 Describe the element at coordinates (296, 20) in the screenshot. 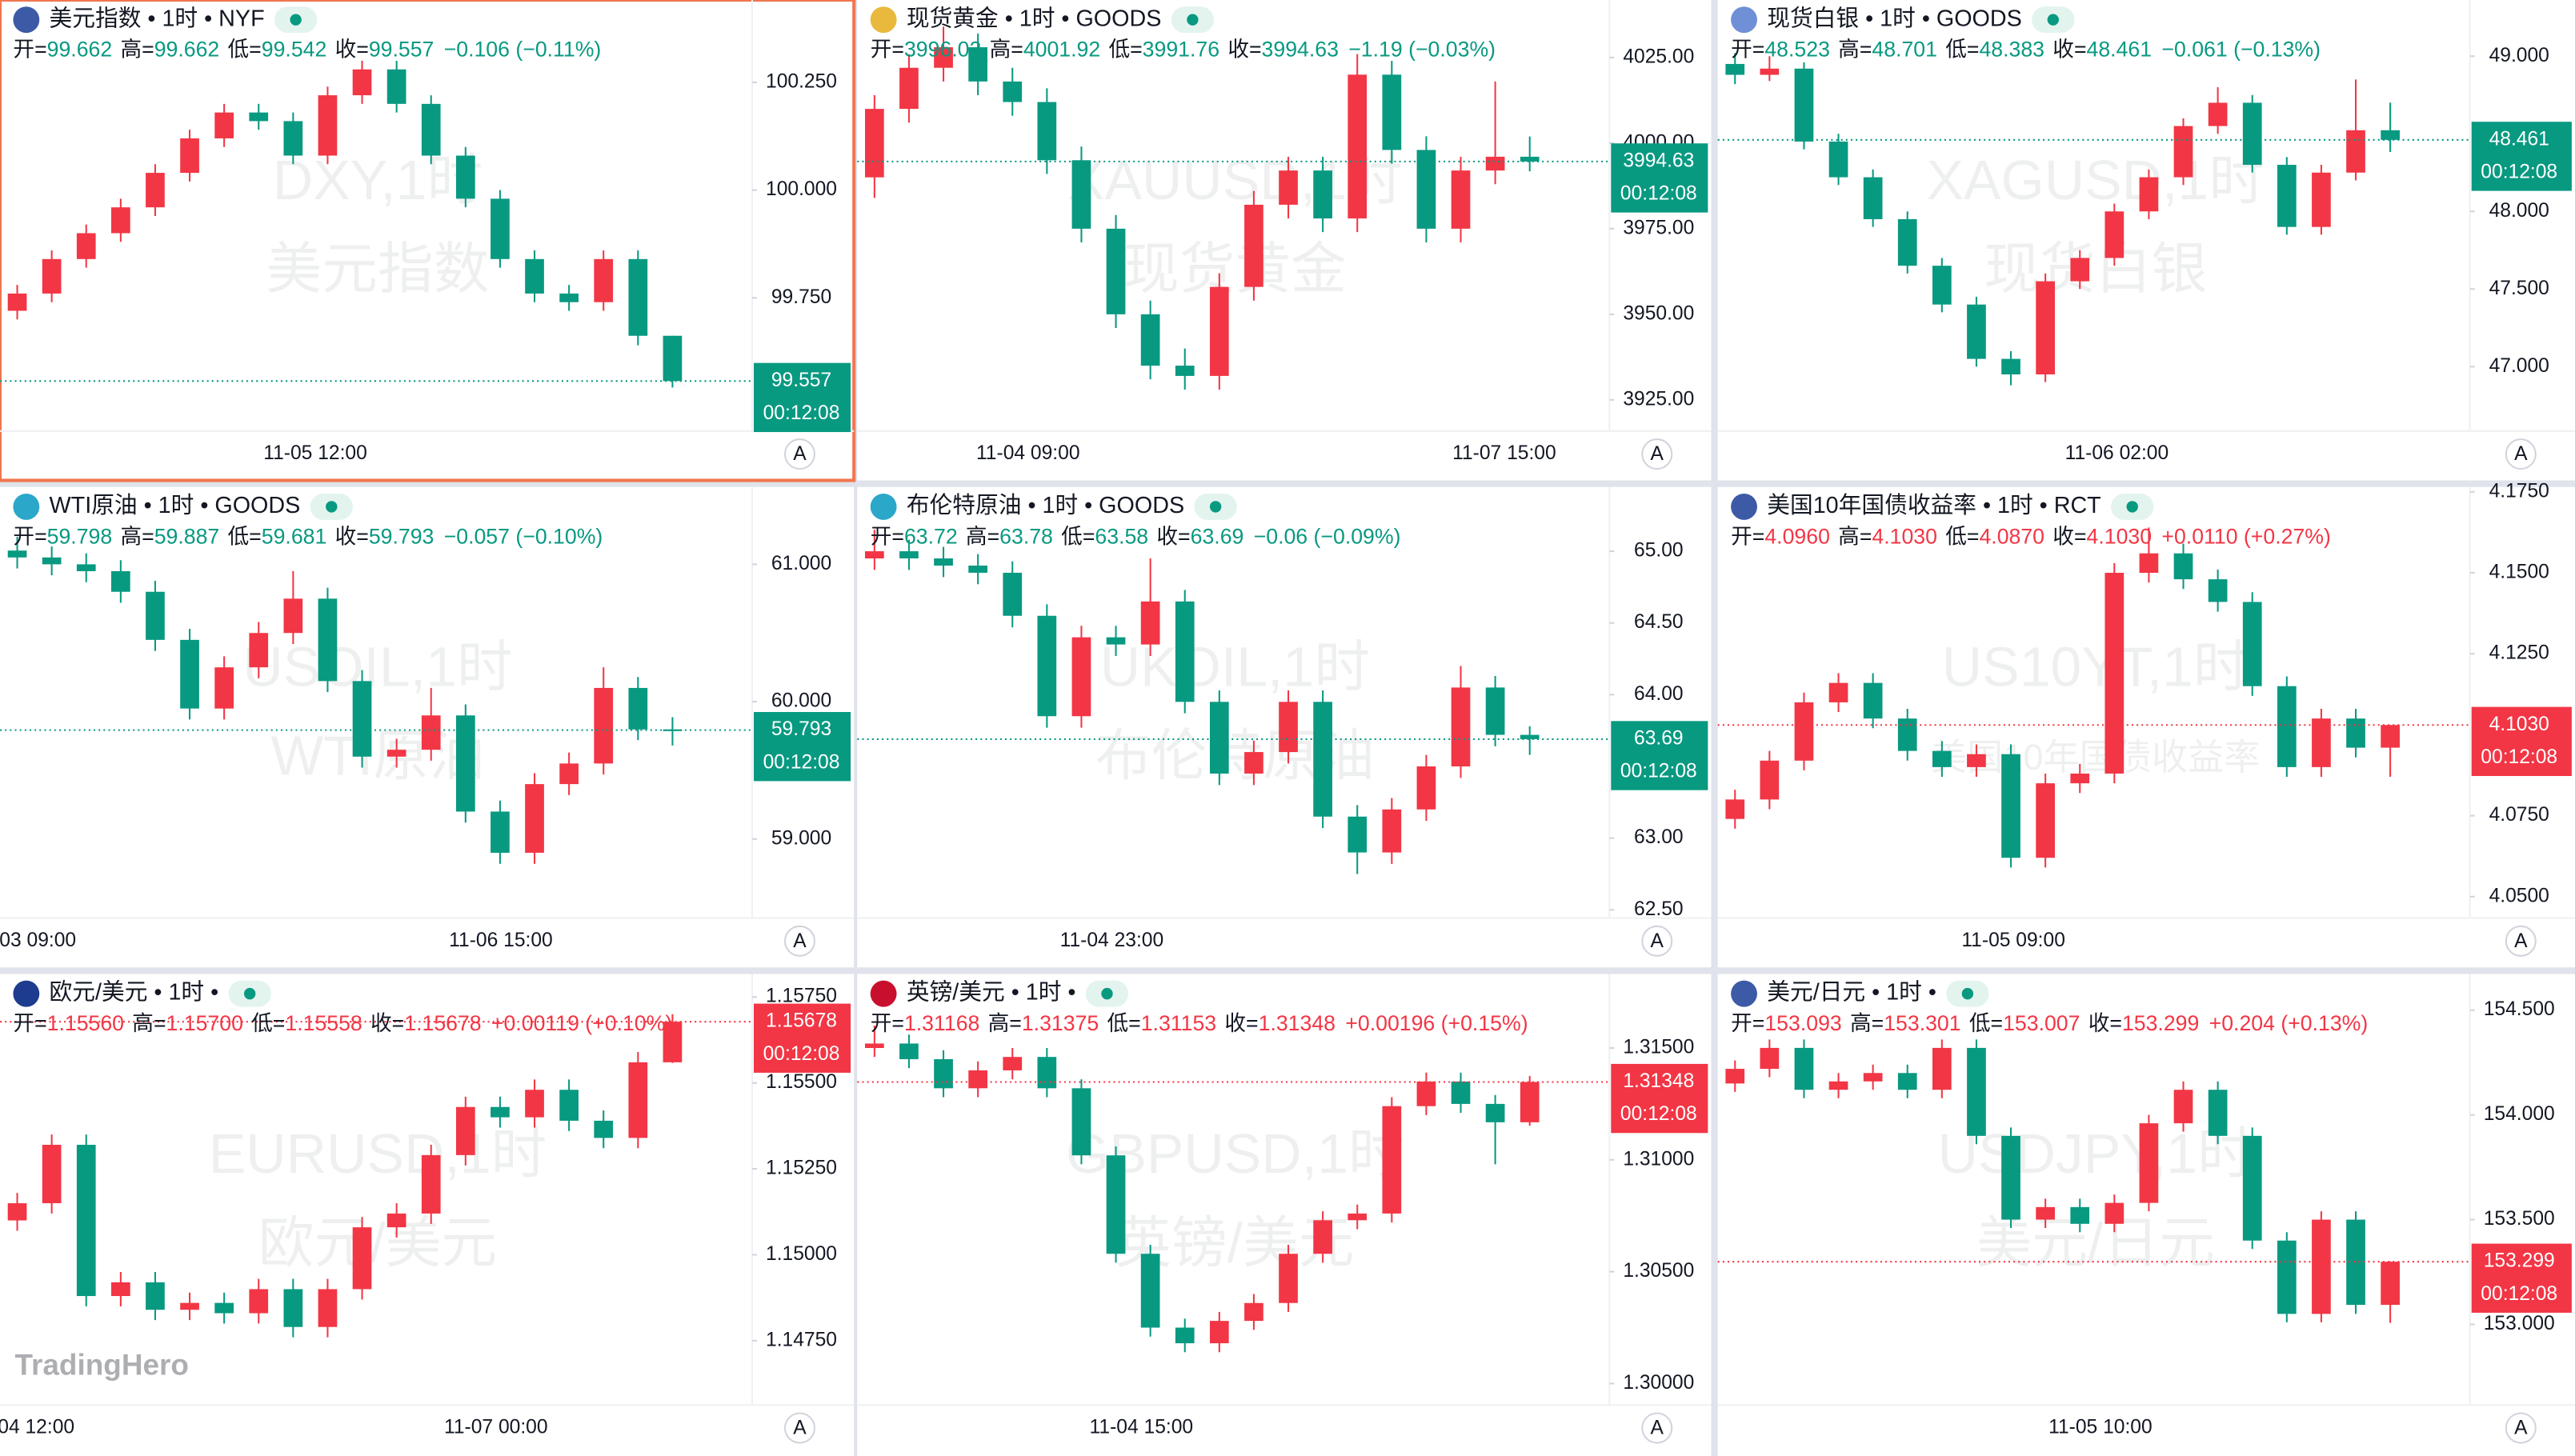

I see `status-dot` at that location.